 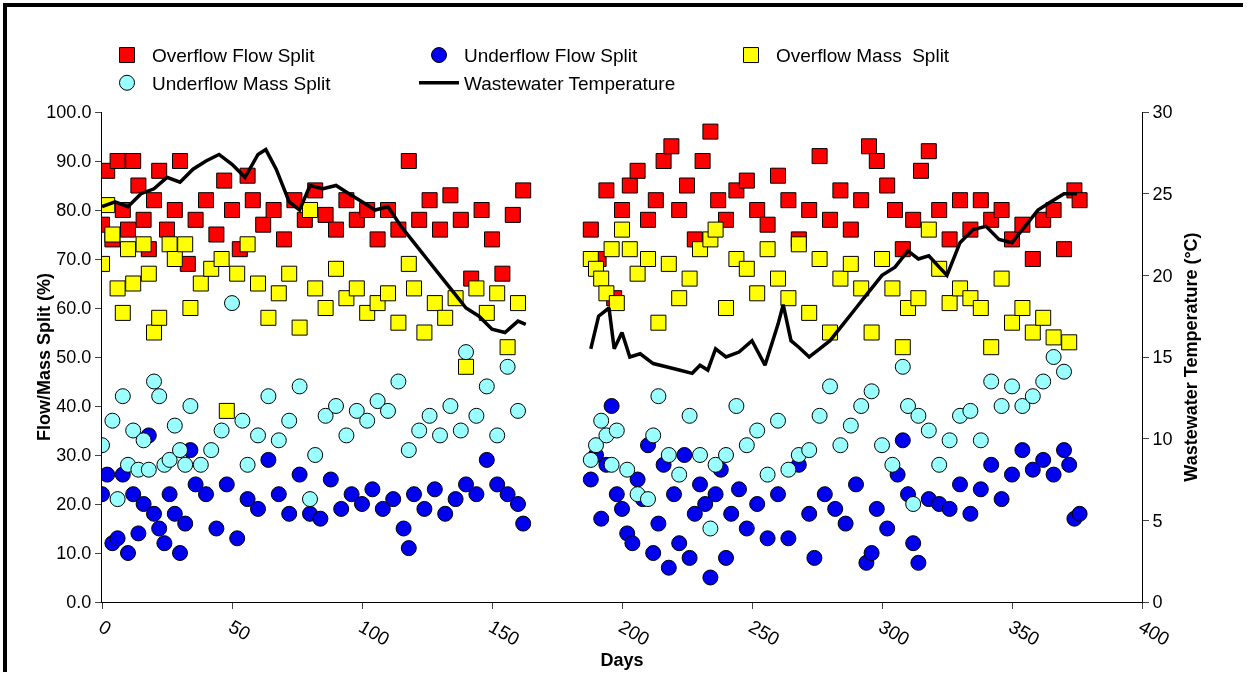 What do you see at coordinates (634, 632) in the screenshot?
I see `x-tick-label: 200` at bounding box center [634, 632].